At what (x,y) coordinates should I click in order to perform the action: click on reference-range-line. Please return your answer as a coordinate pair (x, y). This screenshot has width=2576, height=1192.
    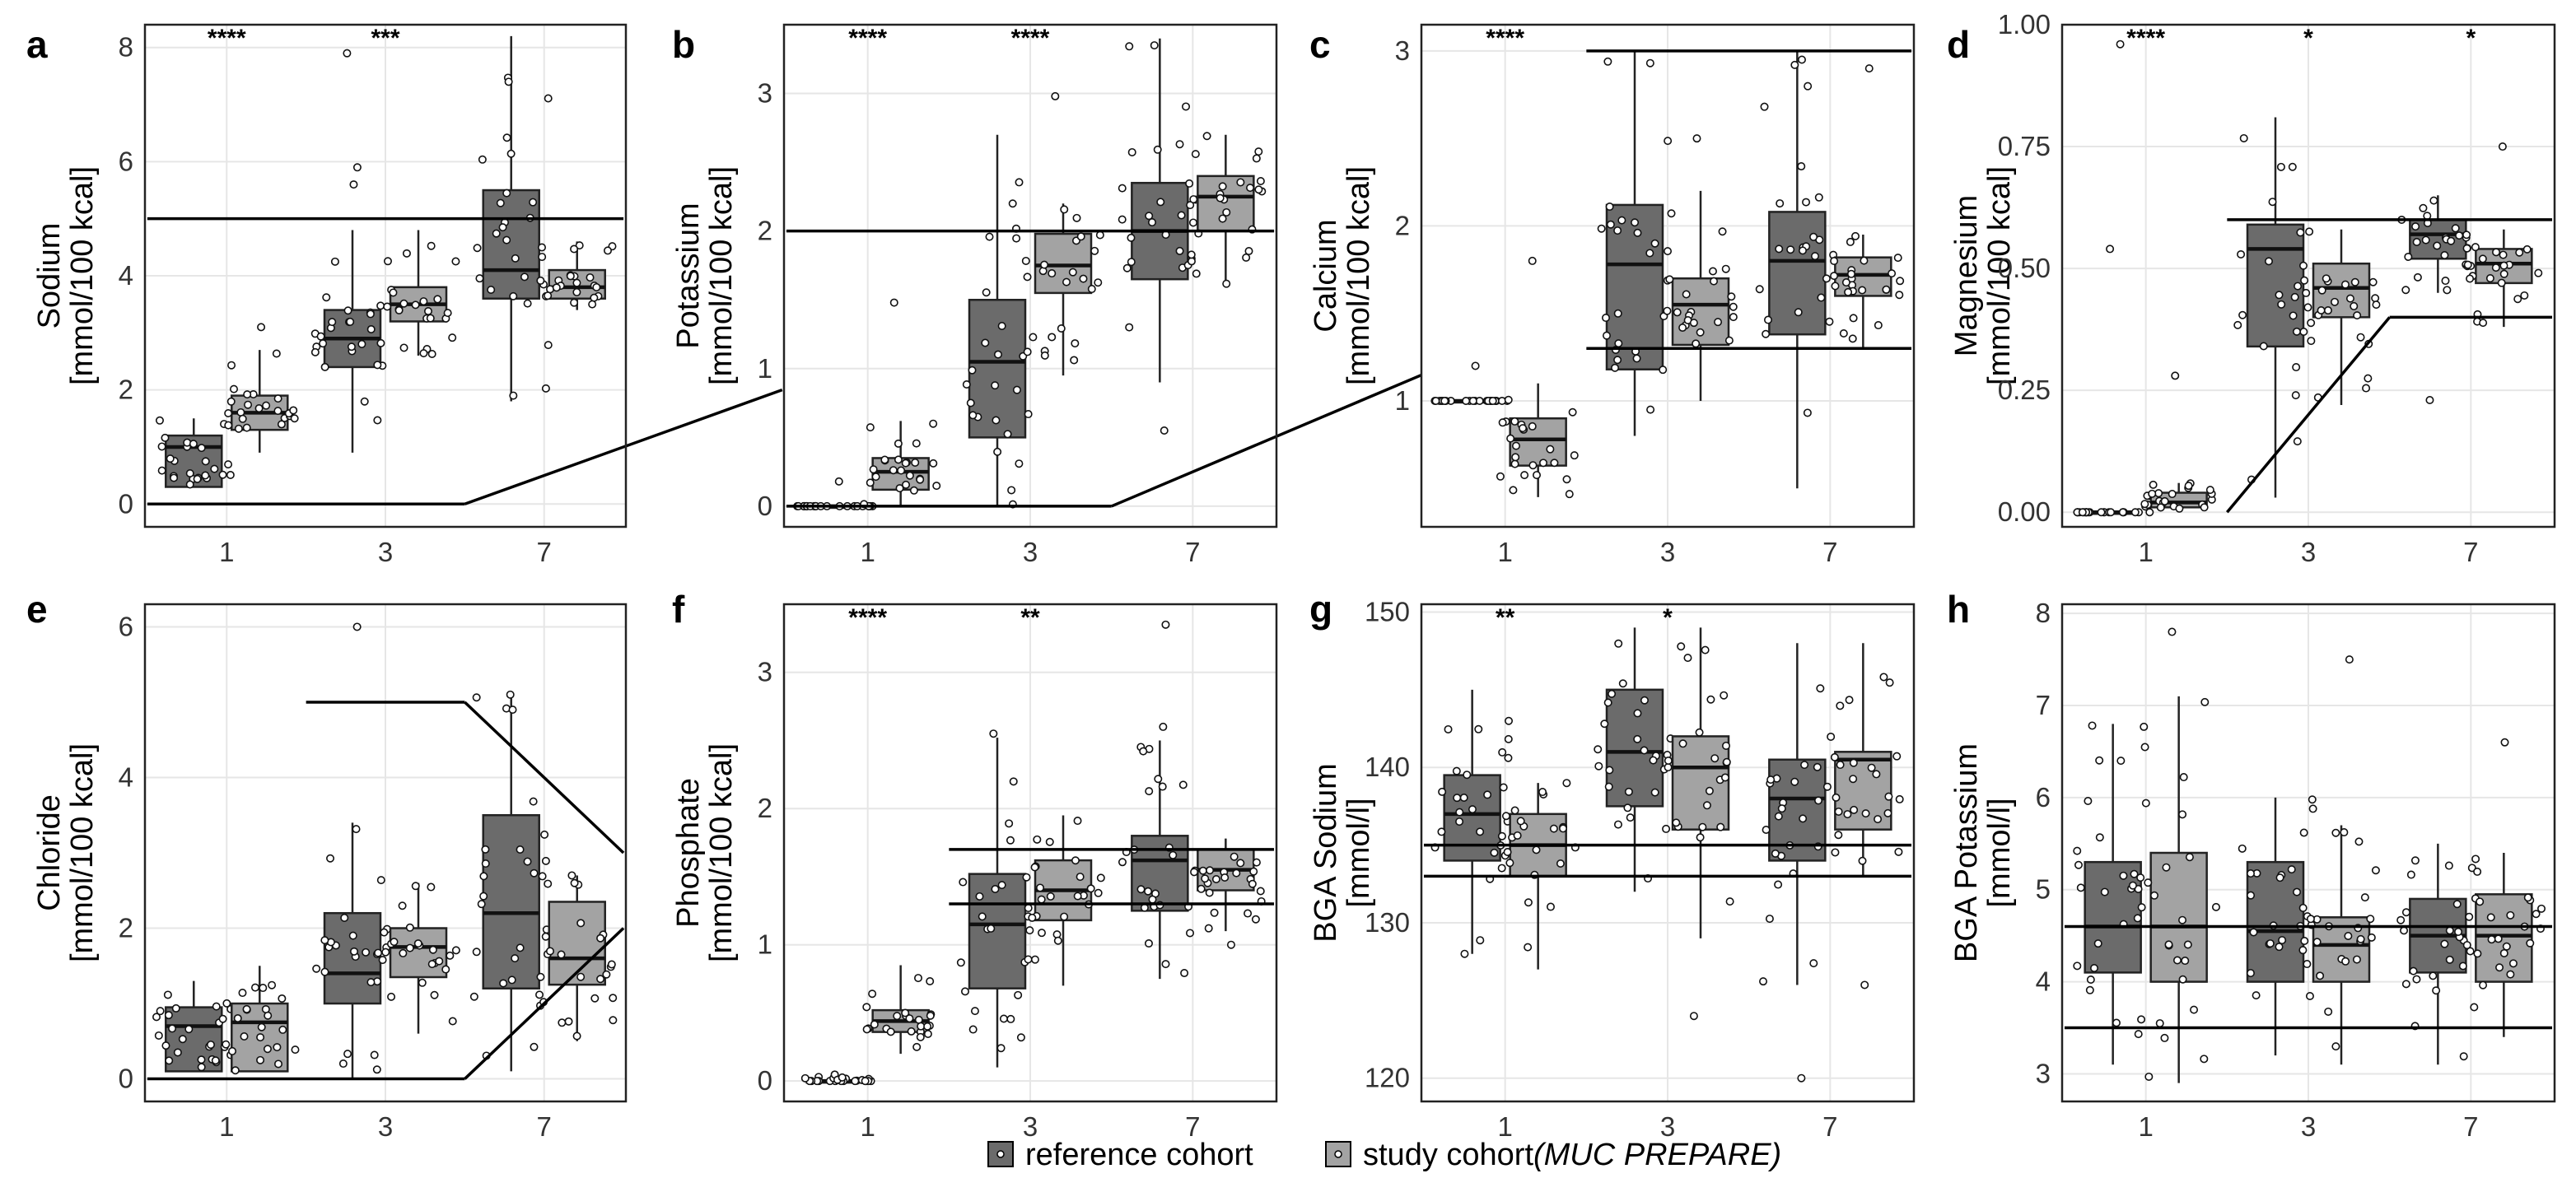
    Looking at the image, I should click on (1274, 437).